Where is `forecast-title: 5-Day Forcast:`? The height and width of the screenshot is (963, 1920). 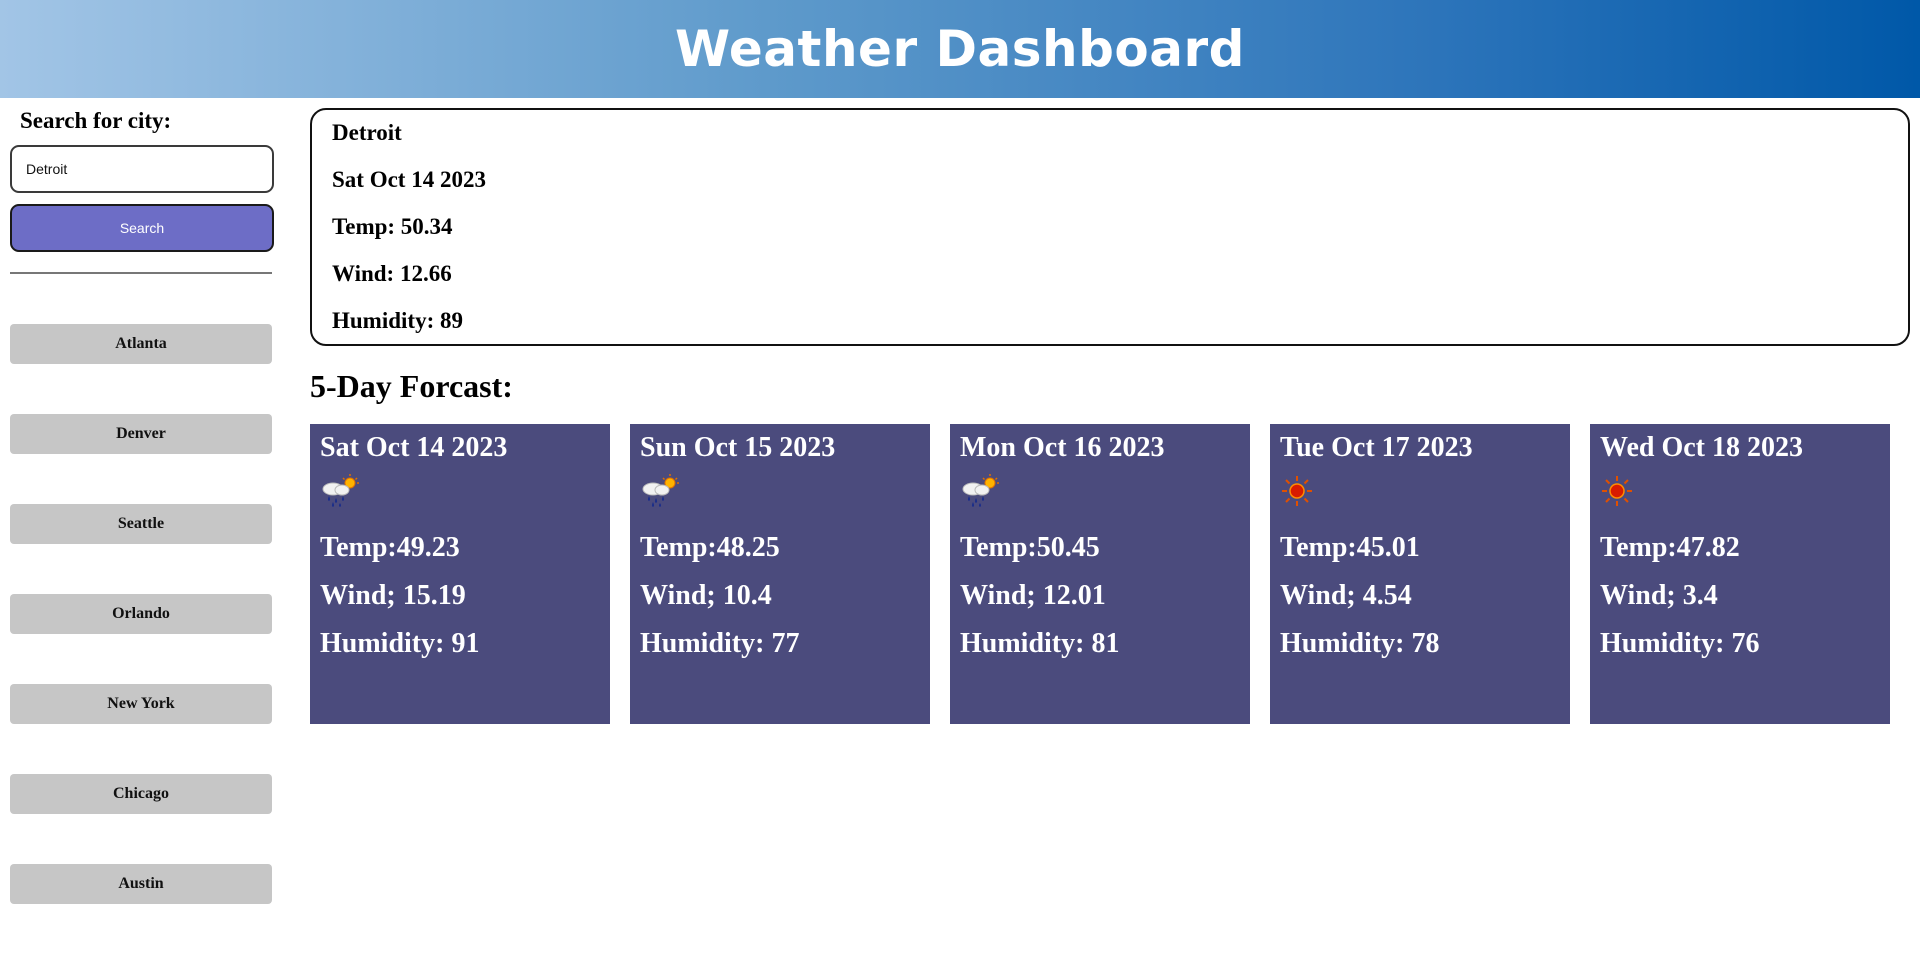
forecast-title: 5-Day Forcast: is located at coordinates (411, 386).